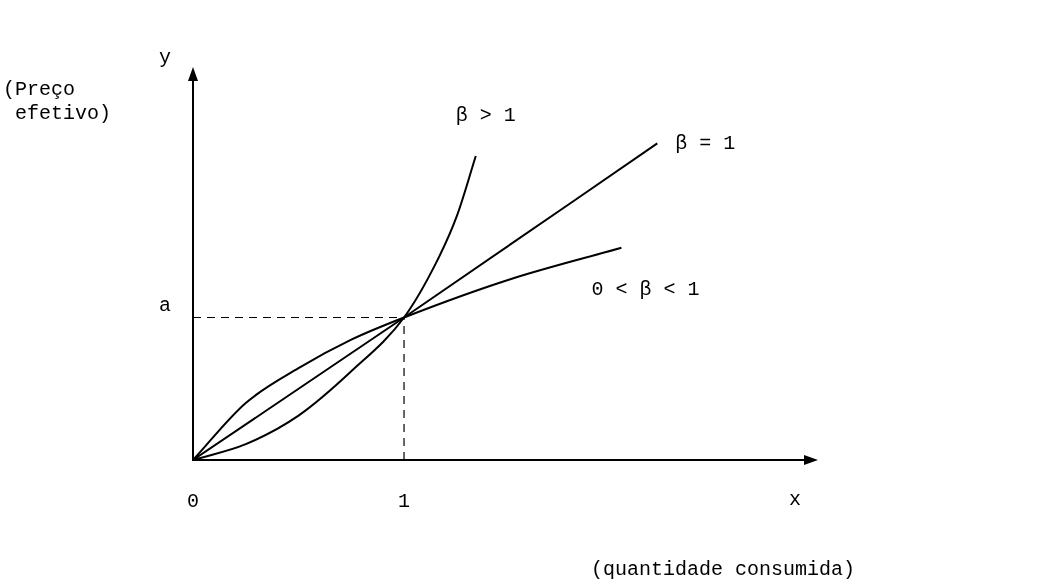 This screenshot has width=1046, height=584. Describe the element at coordinates (193, 502) in the screenshot. I see `x-tick-label: 0` at that location.